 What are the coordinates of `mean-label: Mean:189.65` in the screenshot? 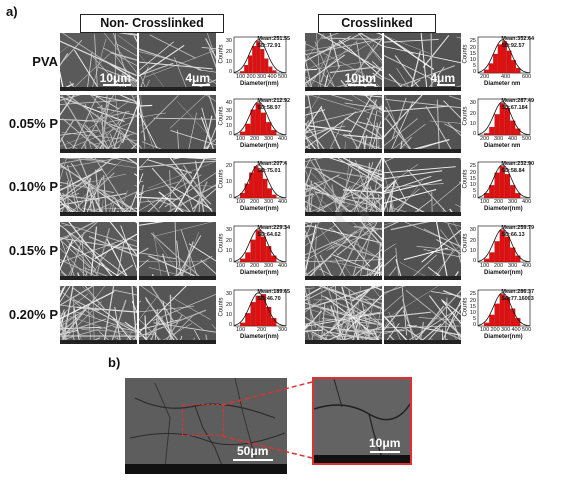 It's located at (274, 292).